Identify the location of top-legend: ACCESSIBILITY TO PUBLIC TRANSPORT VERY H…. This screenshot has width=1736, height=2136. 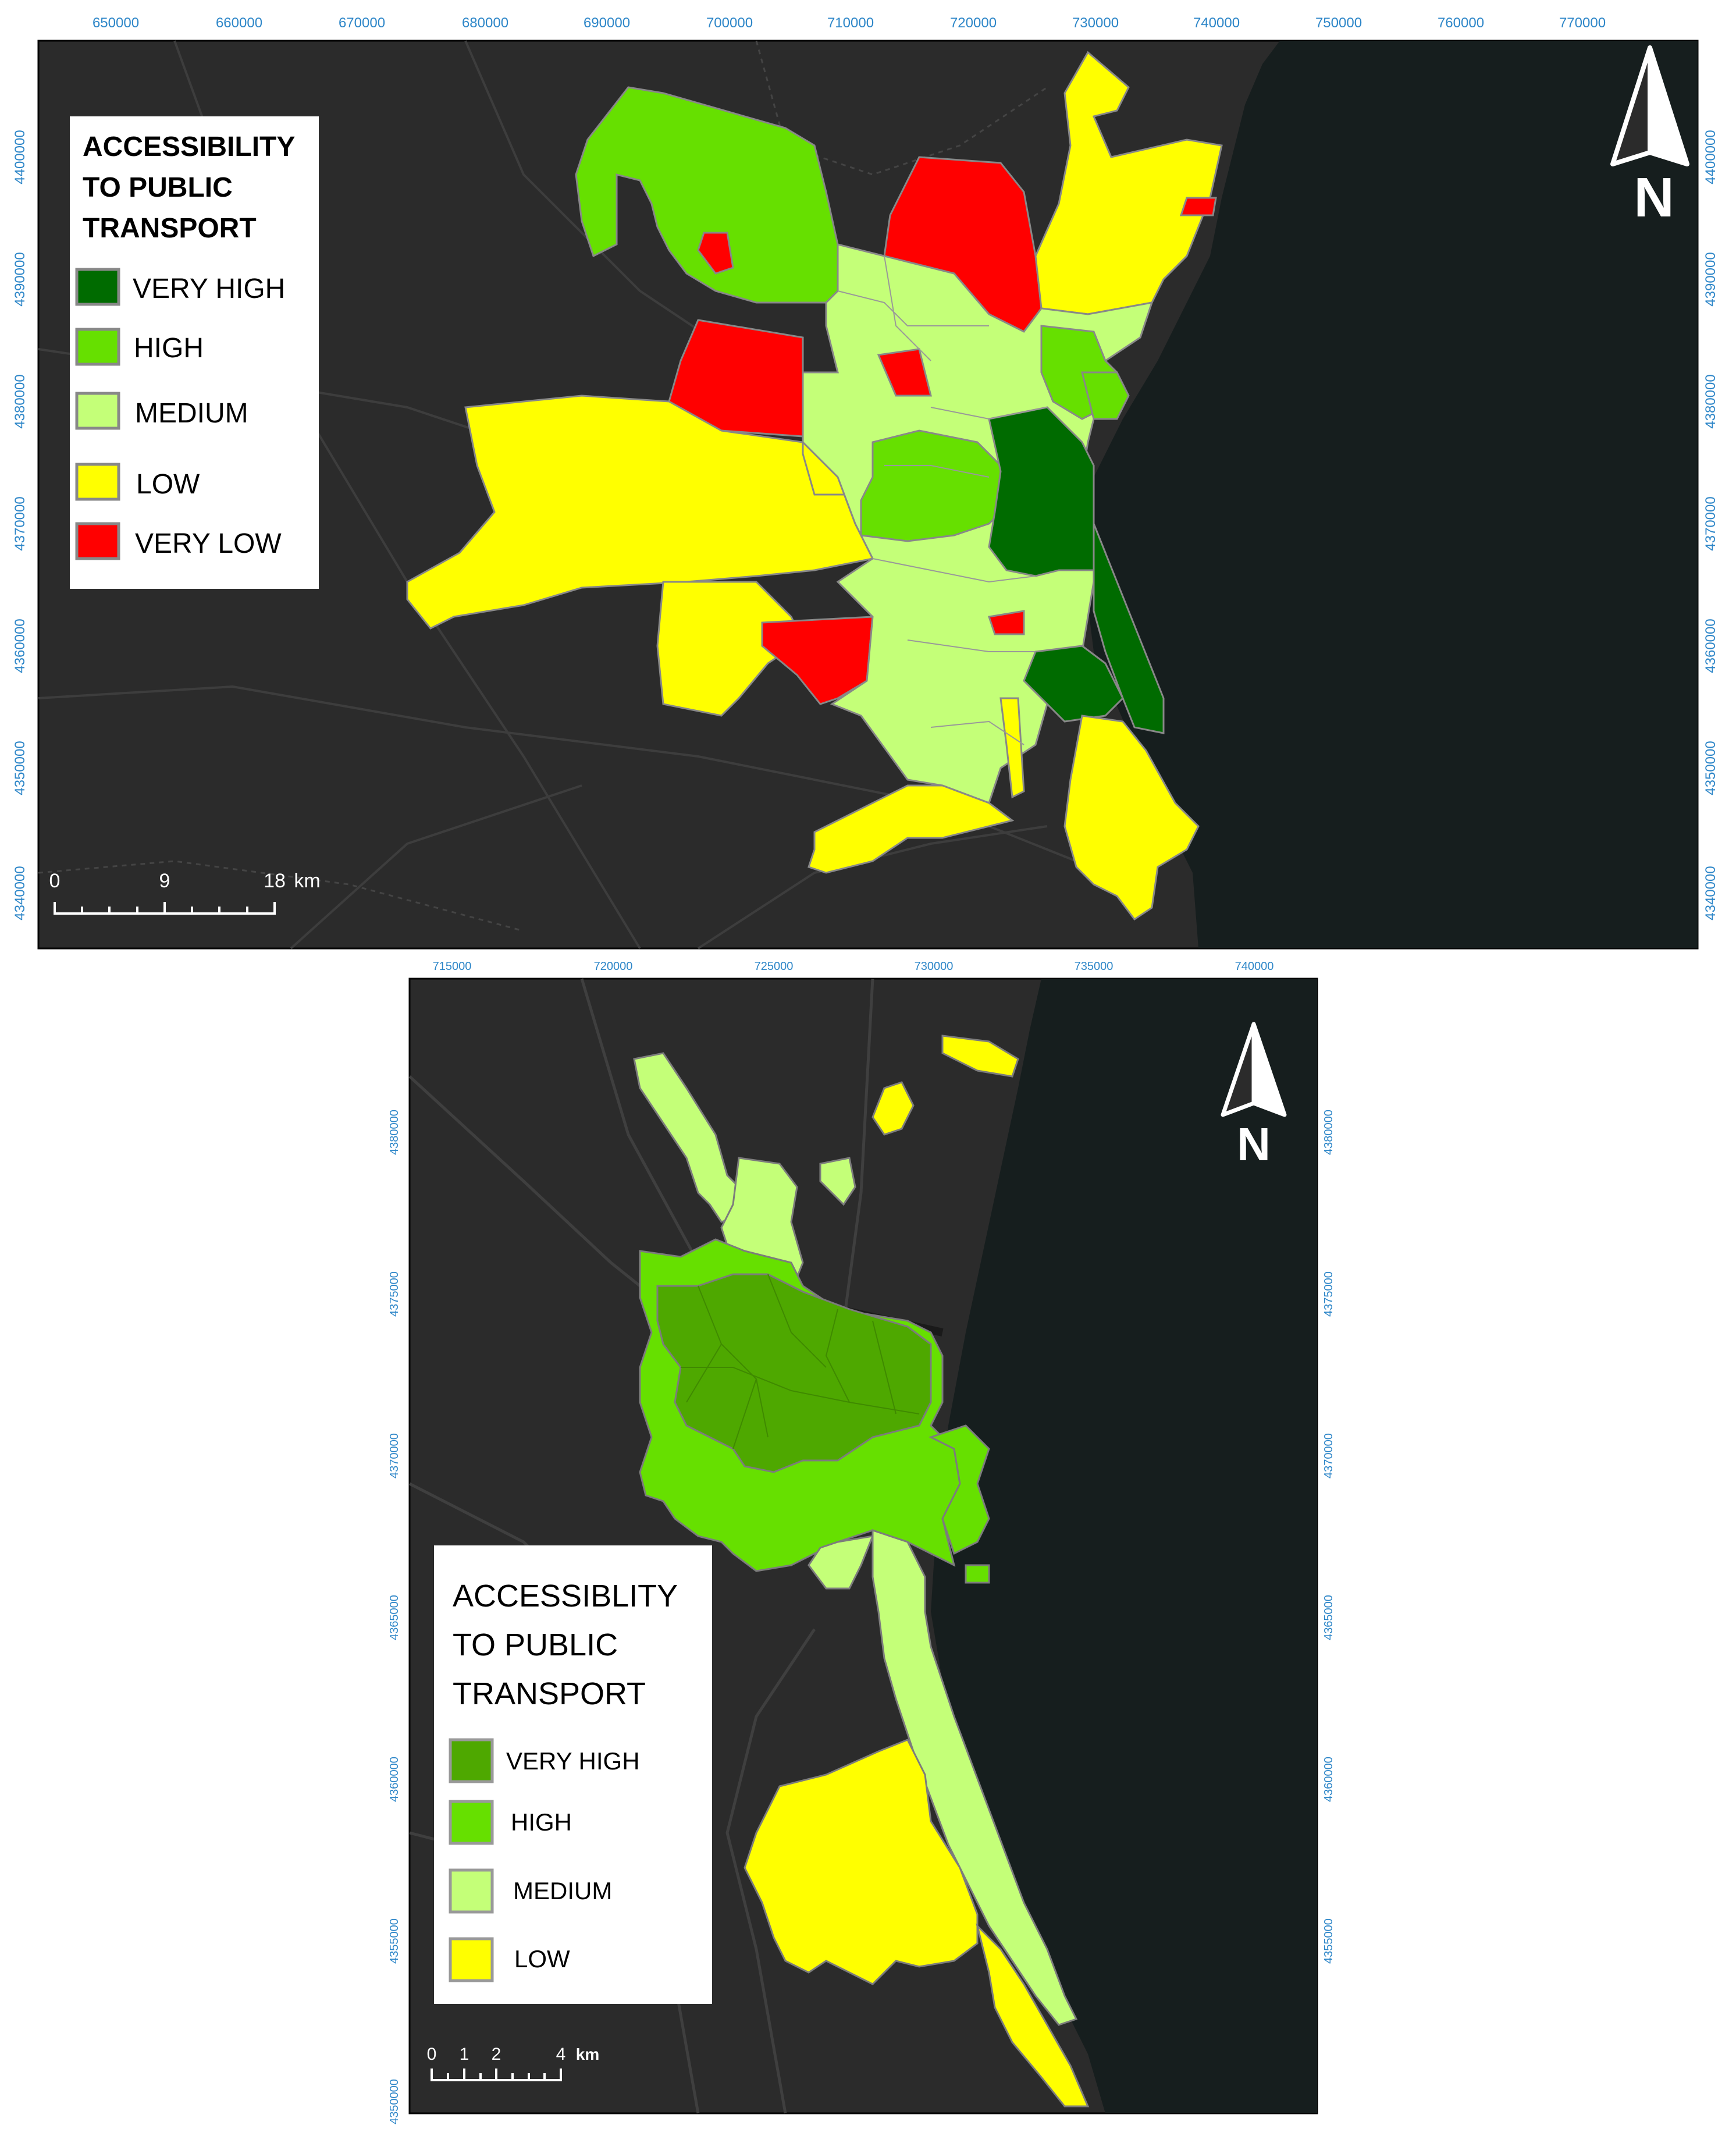
(195, 353).